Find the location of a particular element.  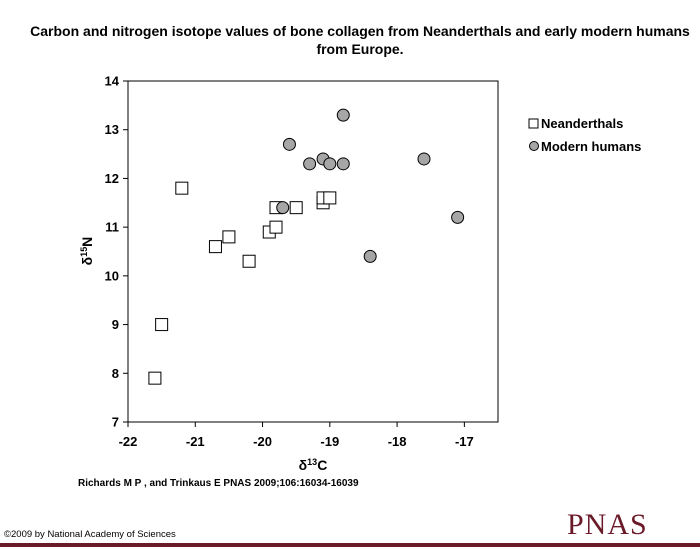

y-tick-label: 7 is located at coordinates (115, 422).